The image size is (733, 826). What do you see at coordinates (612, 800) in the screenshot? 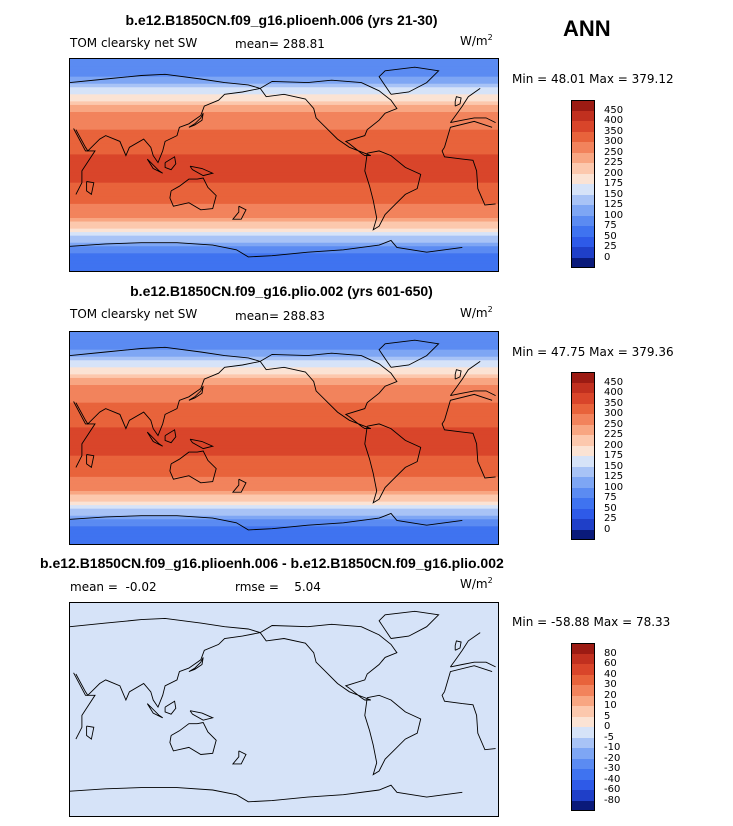
I see `colorbar-tick-label: -80` at bounding box center [612, 800].